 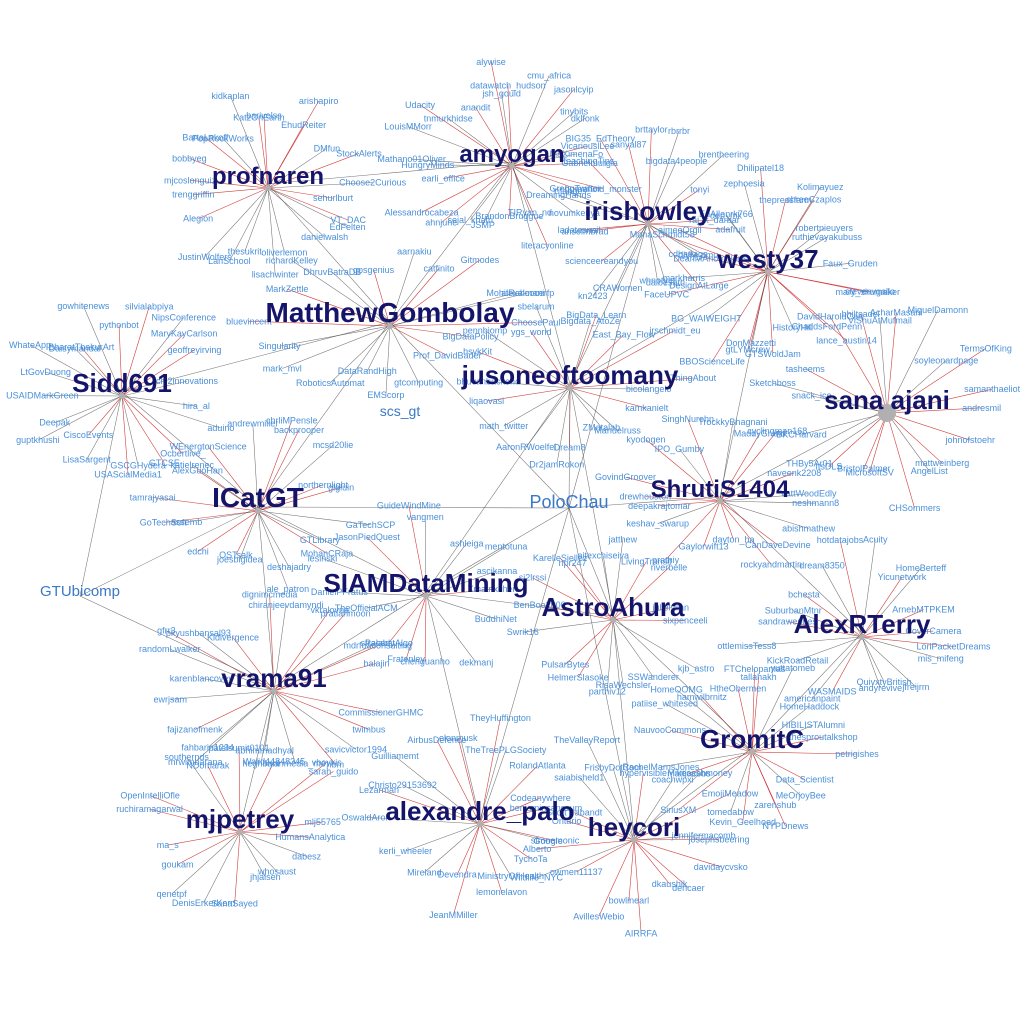 I want to click on leaf-node-label: bicolangelo, so click(x=649, y=389).